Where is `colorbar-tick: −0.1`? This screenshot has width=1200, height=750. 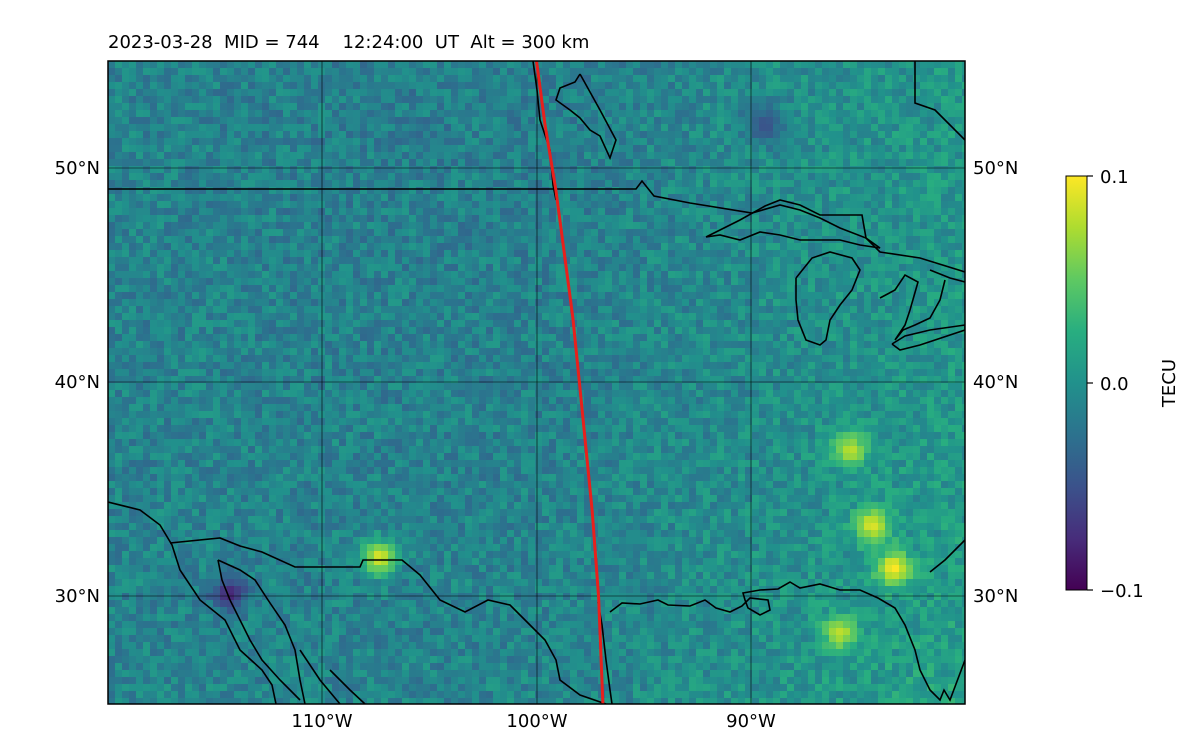 colorbar-tick: −0.1 is located at coordinates (1122, 591).